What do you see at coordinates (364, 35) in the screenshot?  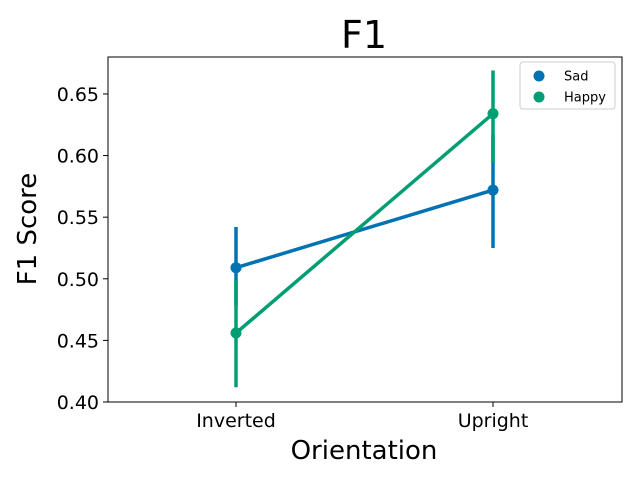 I see `chart-title: F1` at bounding box center [364, 35].